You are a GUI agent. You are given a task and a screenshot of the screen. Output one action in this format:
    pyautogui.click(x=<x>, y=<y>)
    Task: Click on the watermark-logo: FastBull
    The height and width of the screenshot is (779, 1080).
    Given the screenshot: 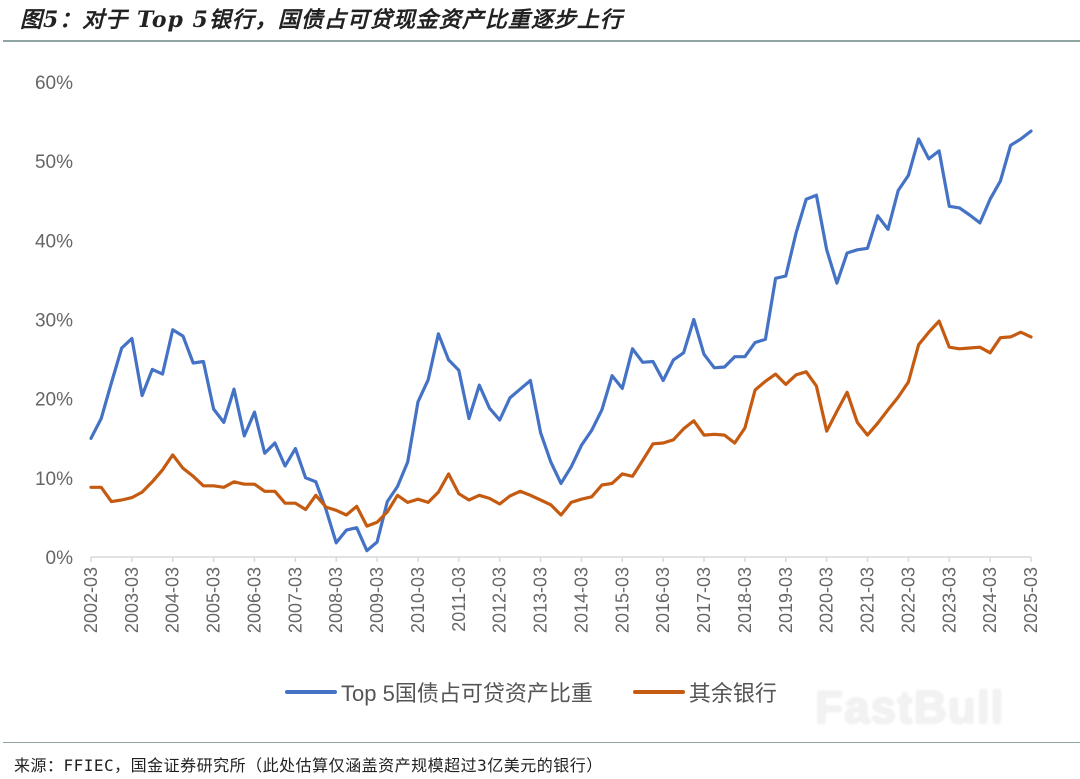 What is the action you would take?
    pyautogui.click(x=910, y=707)
    